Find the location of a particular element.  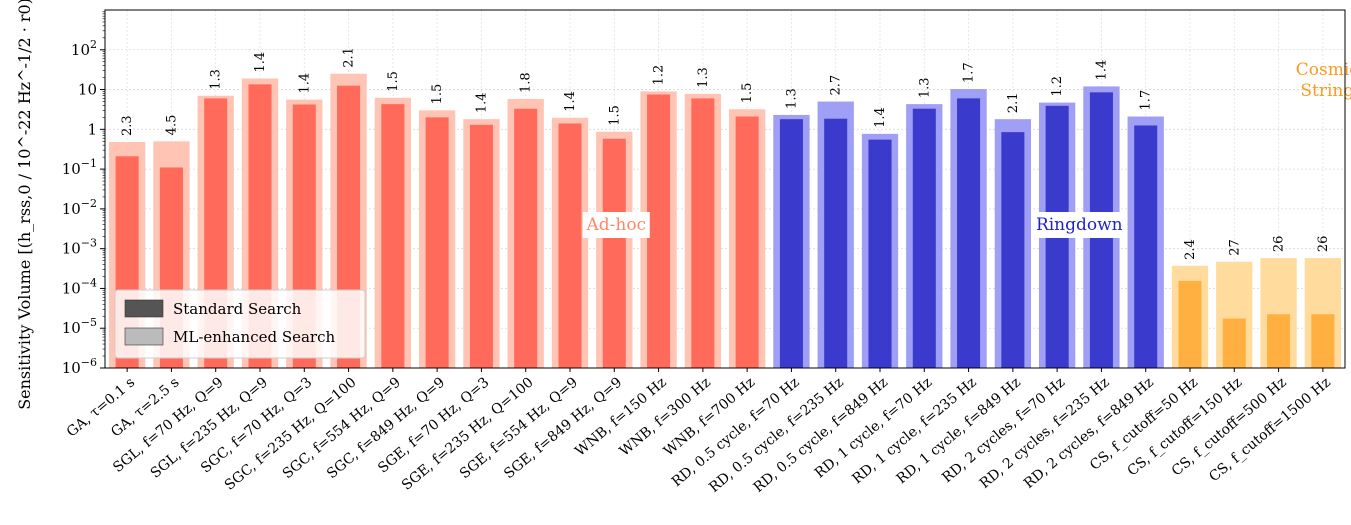

ratio-label-19: 1.7 is located at coordinates (969, 72).